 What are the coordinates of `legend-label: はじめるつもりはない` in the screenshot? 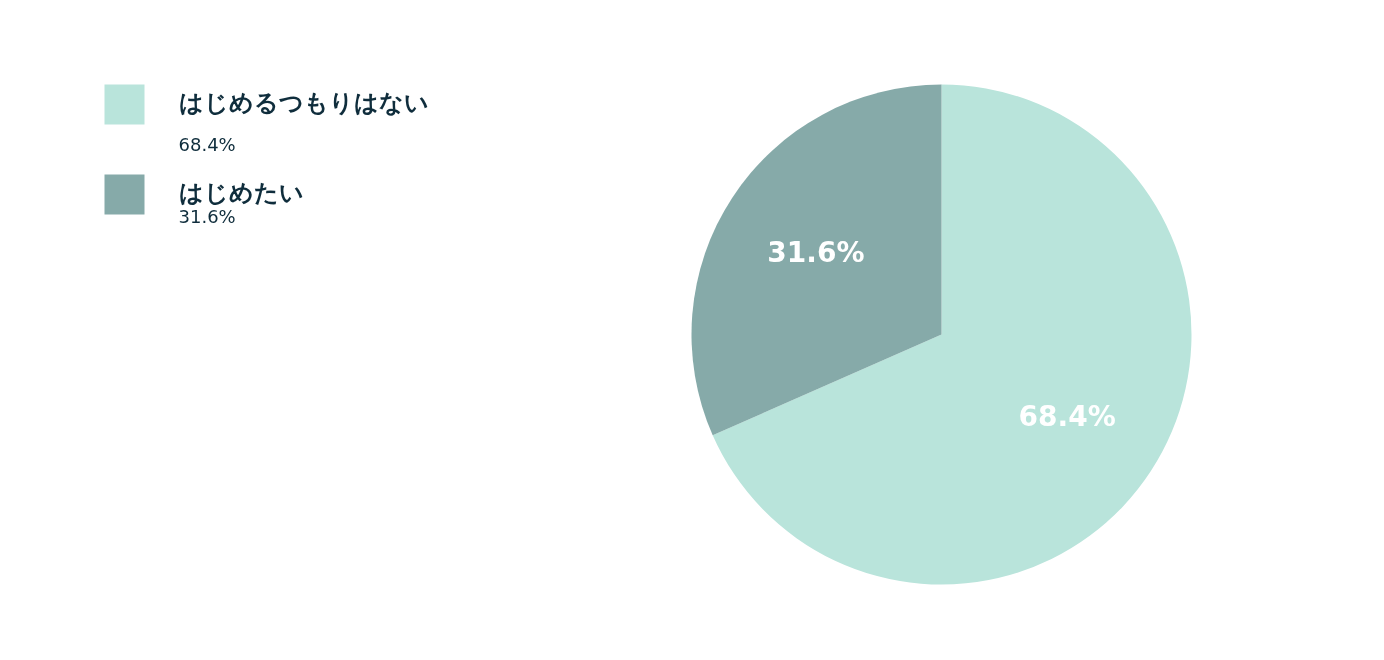 It's located at (303, 102).